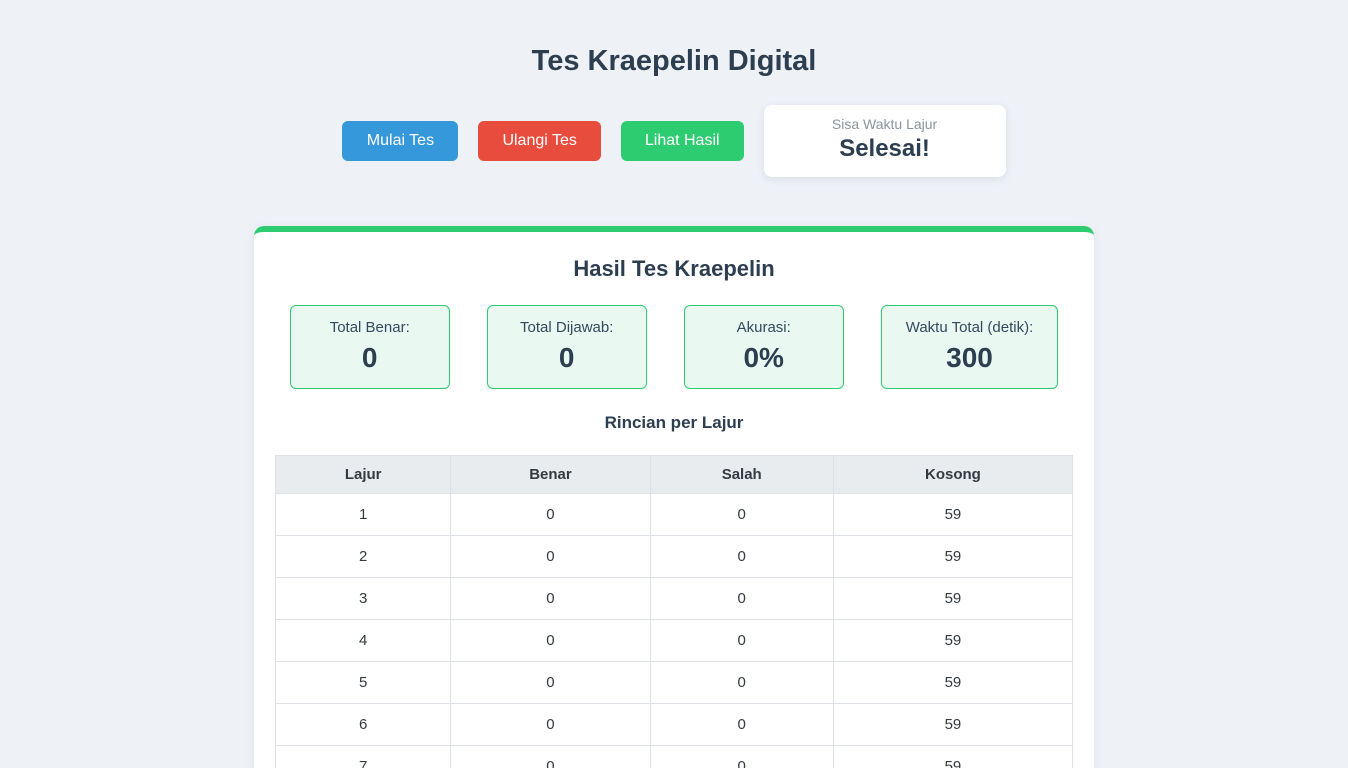 Image resolution: width=1348 pixels, height=768 pixels. I want to click on table-cell: 7, so click(363, 756).